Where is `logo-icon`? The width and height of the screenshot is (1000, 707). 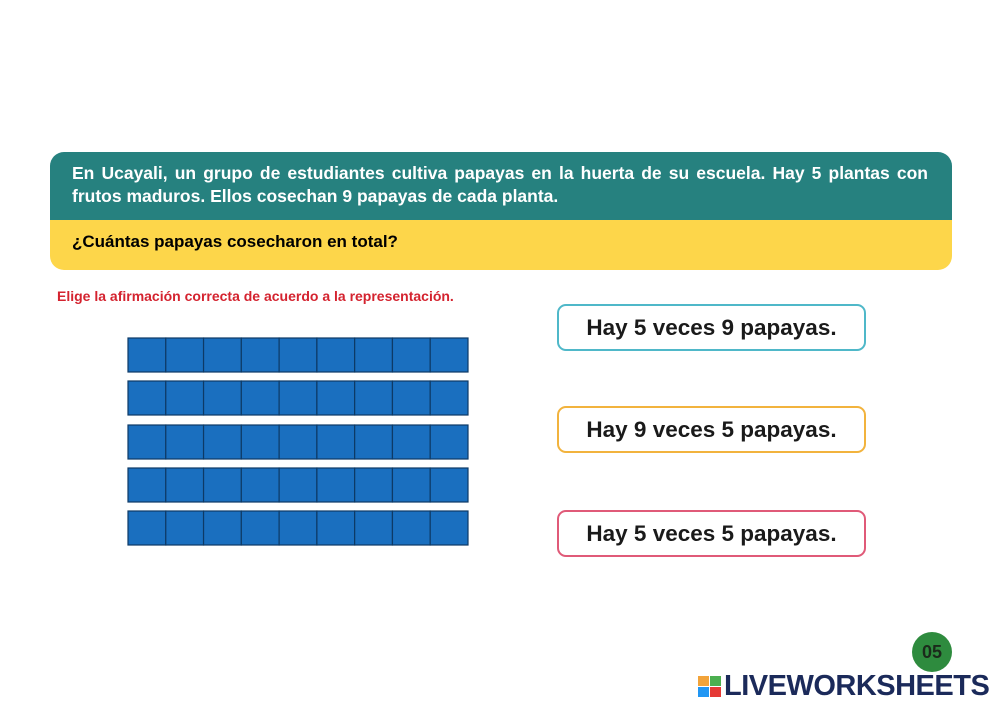 logo-icon is located at coordinates (709, 686).